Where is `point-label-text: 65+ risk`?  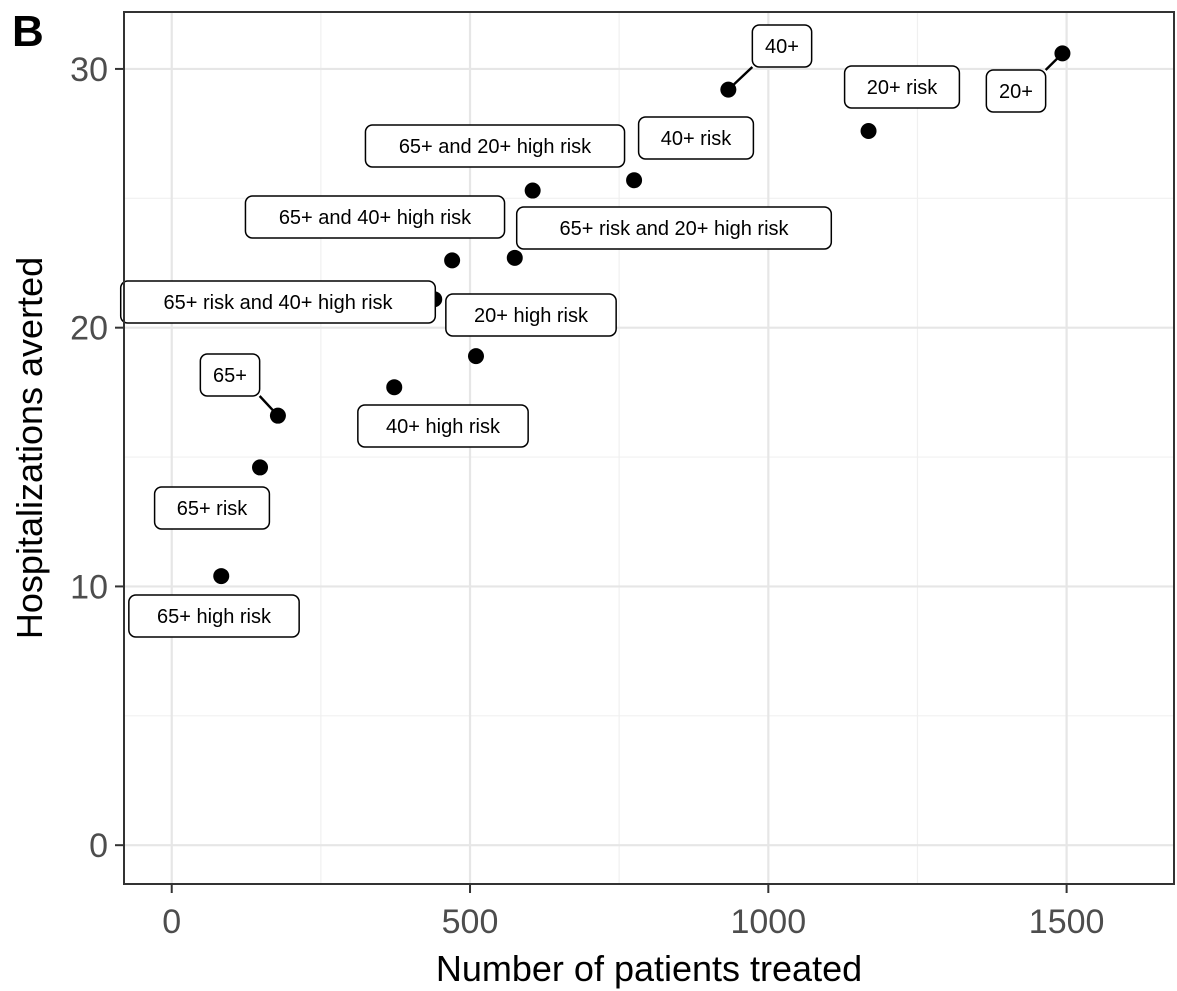
point-label-text: 65+ risk is located at coordinates (213, 509).